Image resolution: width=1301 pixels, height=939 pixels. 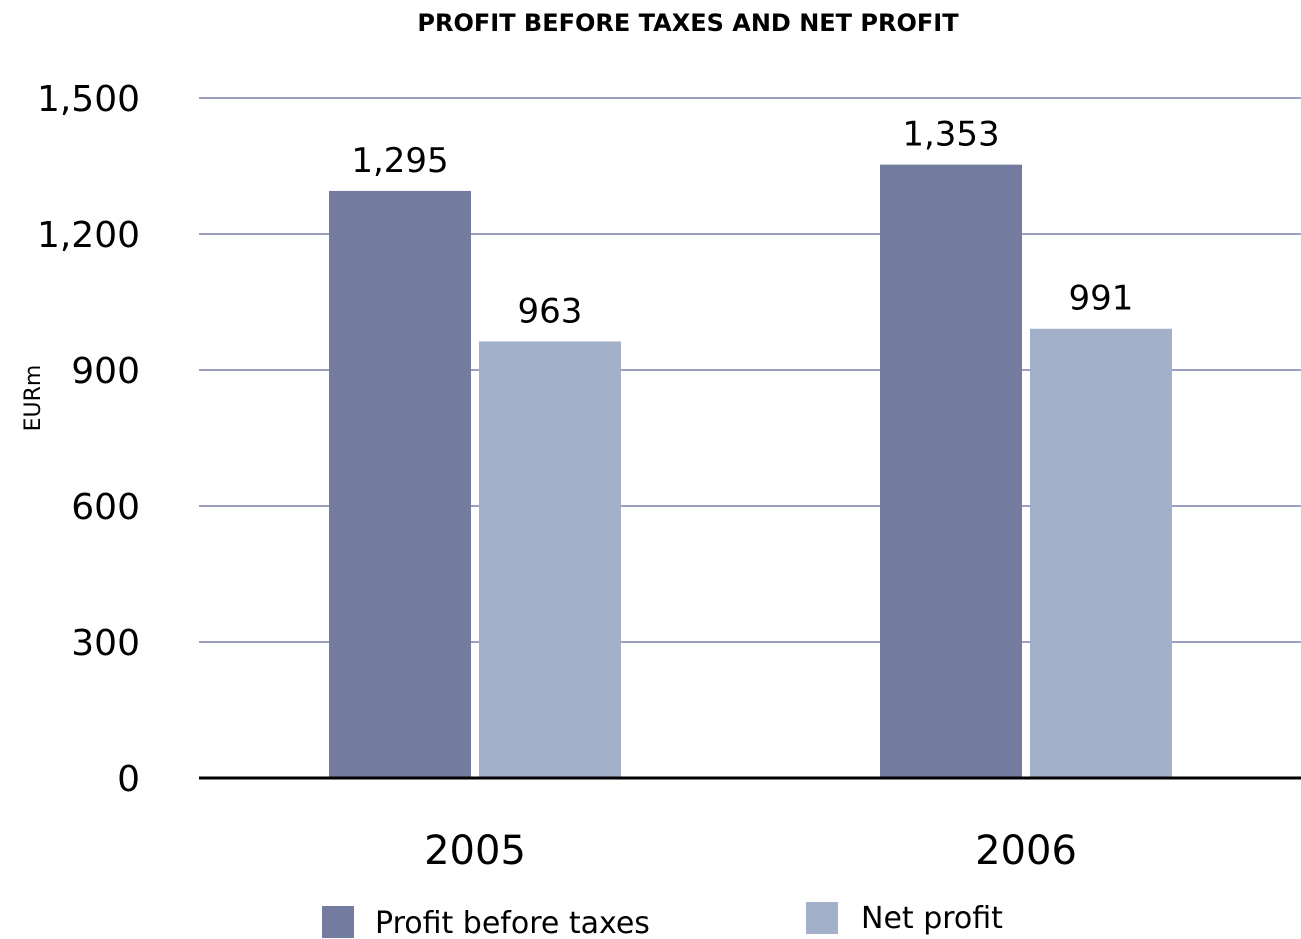 I want to click on bar-net-profit-2005, so click(x=550, y=559).